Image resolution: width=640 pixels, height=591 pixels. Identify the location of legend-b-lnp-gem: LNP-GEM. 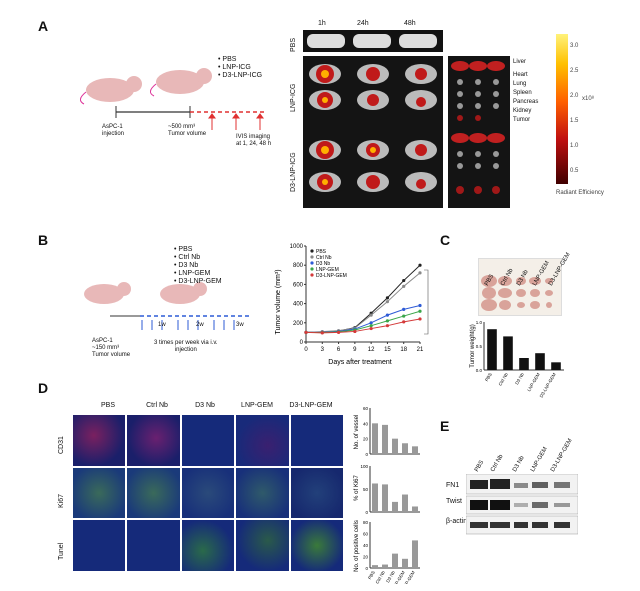
(194, 273).